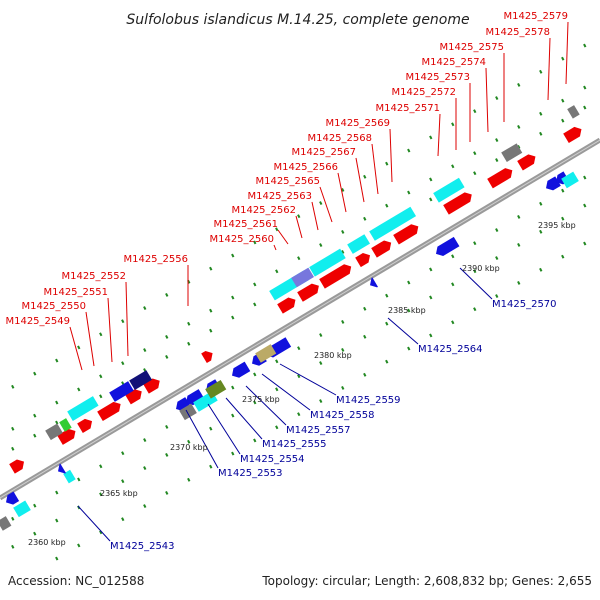 This screenshot has width=600, height=600. I want to click on forward-gene-label: M1425_2556, so click(155, 259).